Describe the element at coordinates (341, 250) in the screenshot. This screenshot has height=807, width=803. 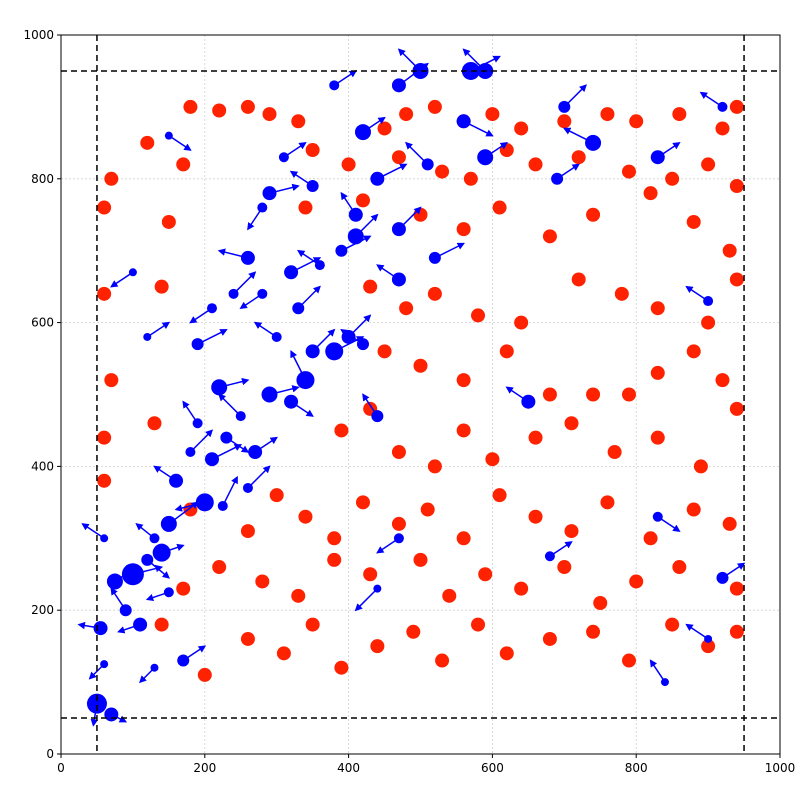
I see `agent` at that location.